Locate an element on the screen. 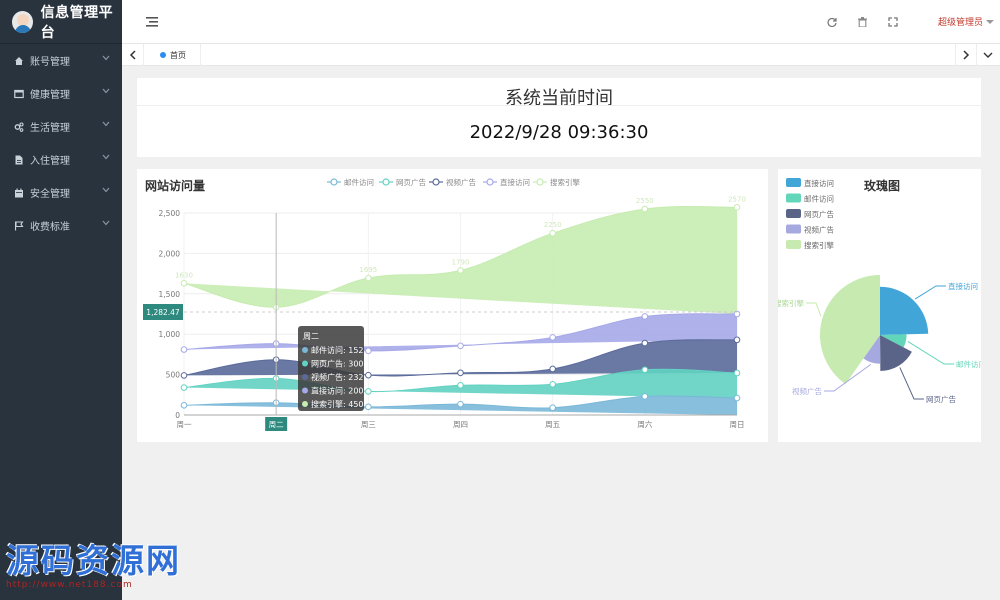 The image size is (1000, 600). refresh-button is located at coordinates (832, 22).